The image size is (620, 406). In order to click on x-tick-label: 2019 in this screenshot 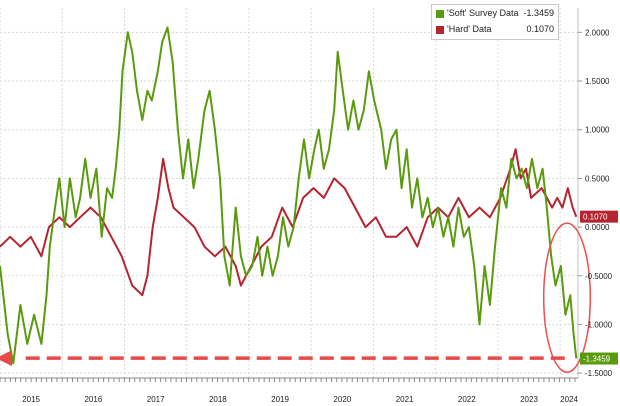, I will do `click(280, 399)`.